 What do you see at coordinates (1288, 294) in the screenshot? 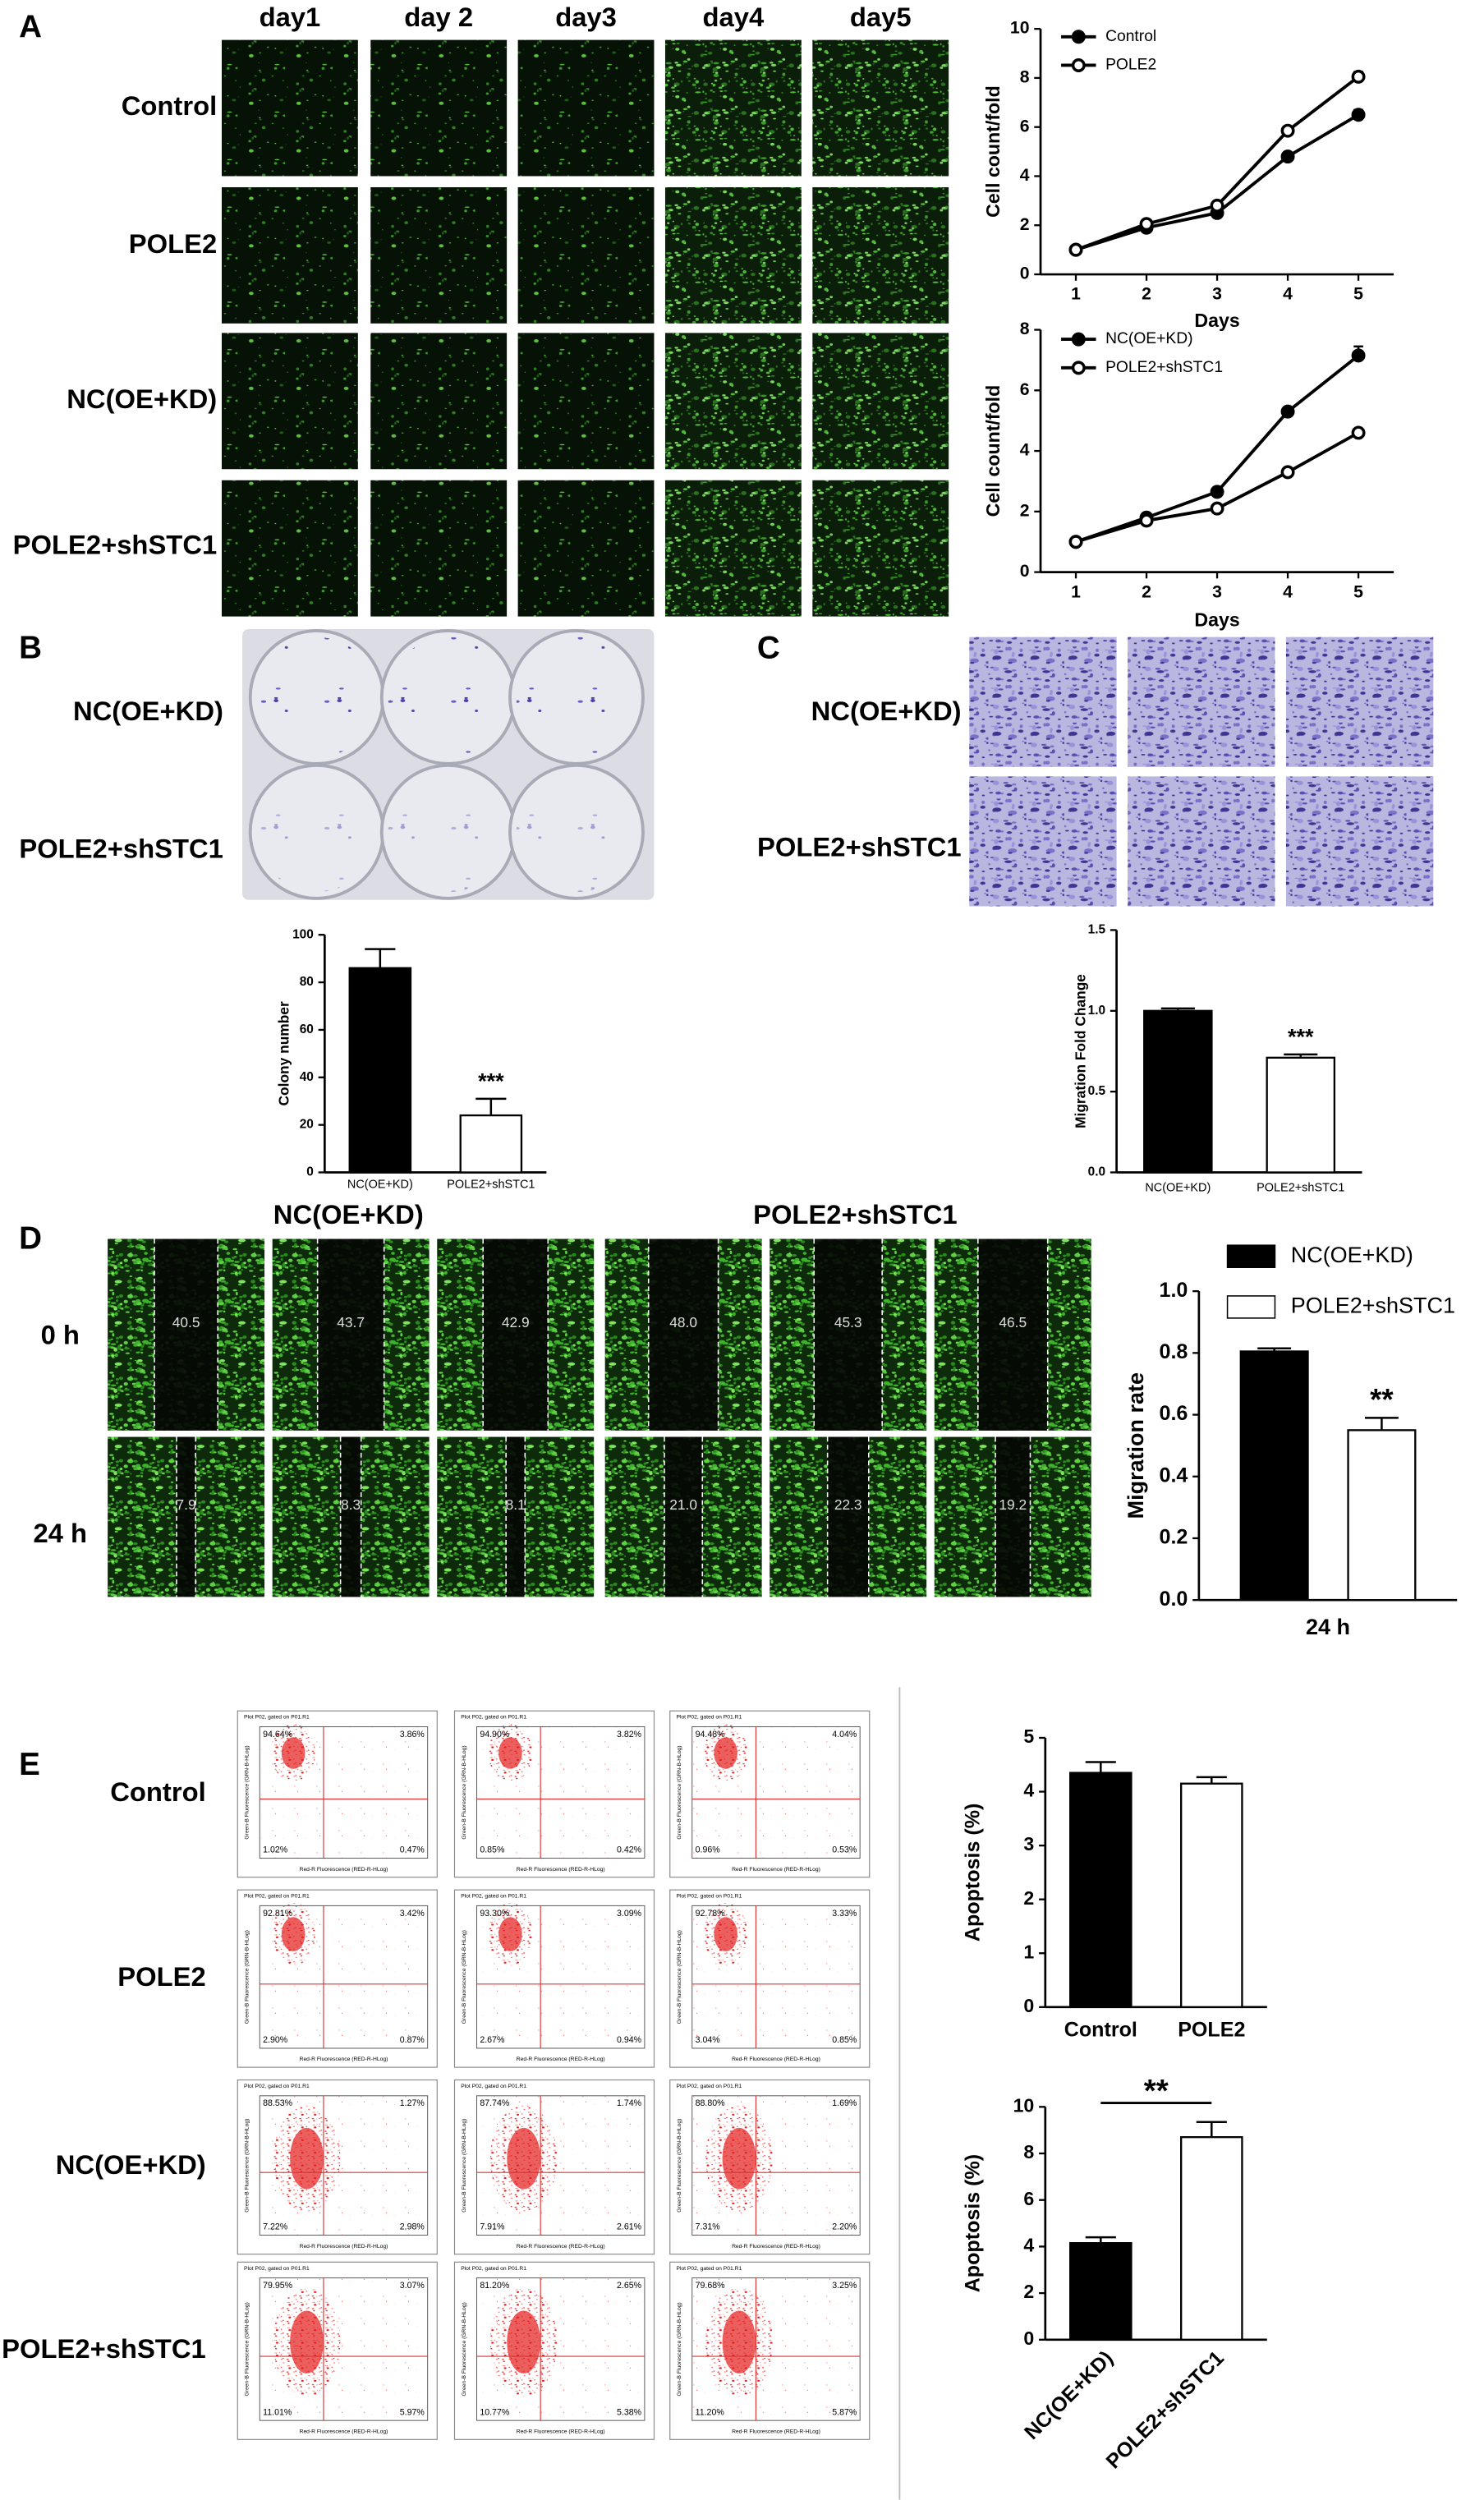
I see `x-tick-label: 4` at bounding box center [1288, 294].